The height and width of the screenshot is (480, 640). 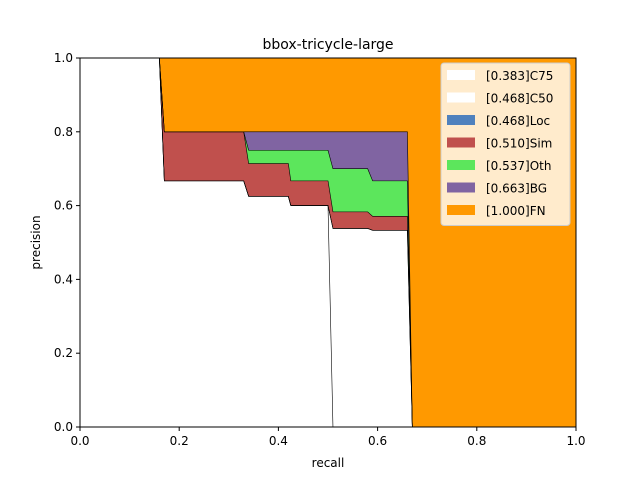 What do you see at coordinates (67, 242) in the screenshot?
I see `y-axis-ticks: 0.0 0.2 0.4 0.6 0.8 1.0` at bounding box center [67, 242].